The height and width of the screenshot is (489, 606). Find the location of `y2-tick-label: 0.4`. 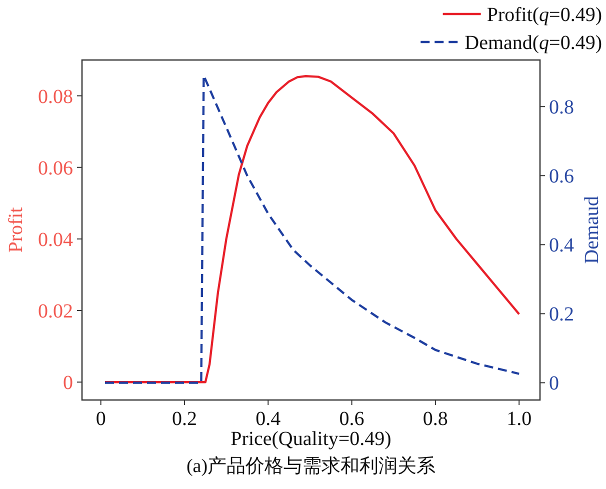

y2-tick-label: 0.4 is located at coordinates (561, 245).